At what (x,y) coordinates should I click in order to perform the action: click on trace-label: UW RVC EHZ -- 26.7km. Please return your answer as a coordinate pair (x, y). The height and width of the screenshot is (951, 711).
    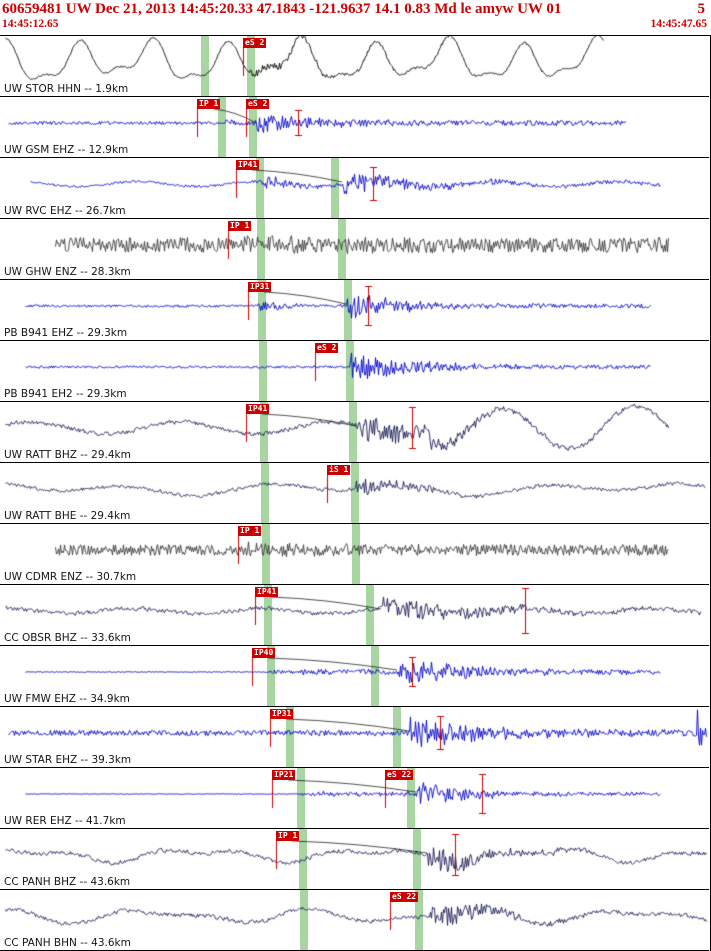
    Looking at the image, I should click on (65, 211).